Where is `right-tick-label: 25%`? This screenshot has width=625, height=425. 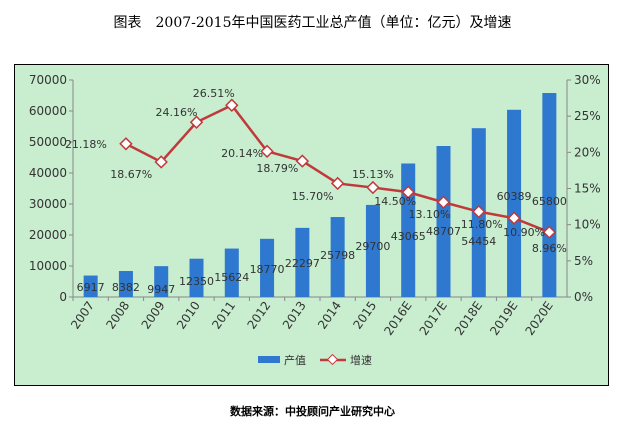
right-tick-label: 25% is located at coordinates (587, 116).